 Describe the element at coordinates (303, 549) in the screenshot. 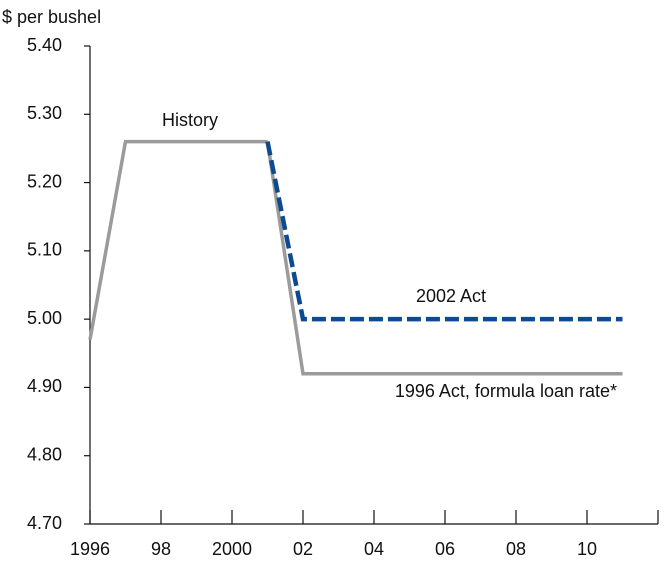

I see `x-tick-label: 02` at that location.